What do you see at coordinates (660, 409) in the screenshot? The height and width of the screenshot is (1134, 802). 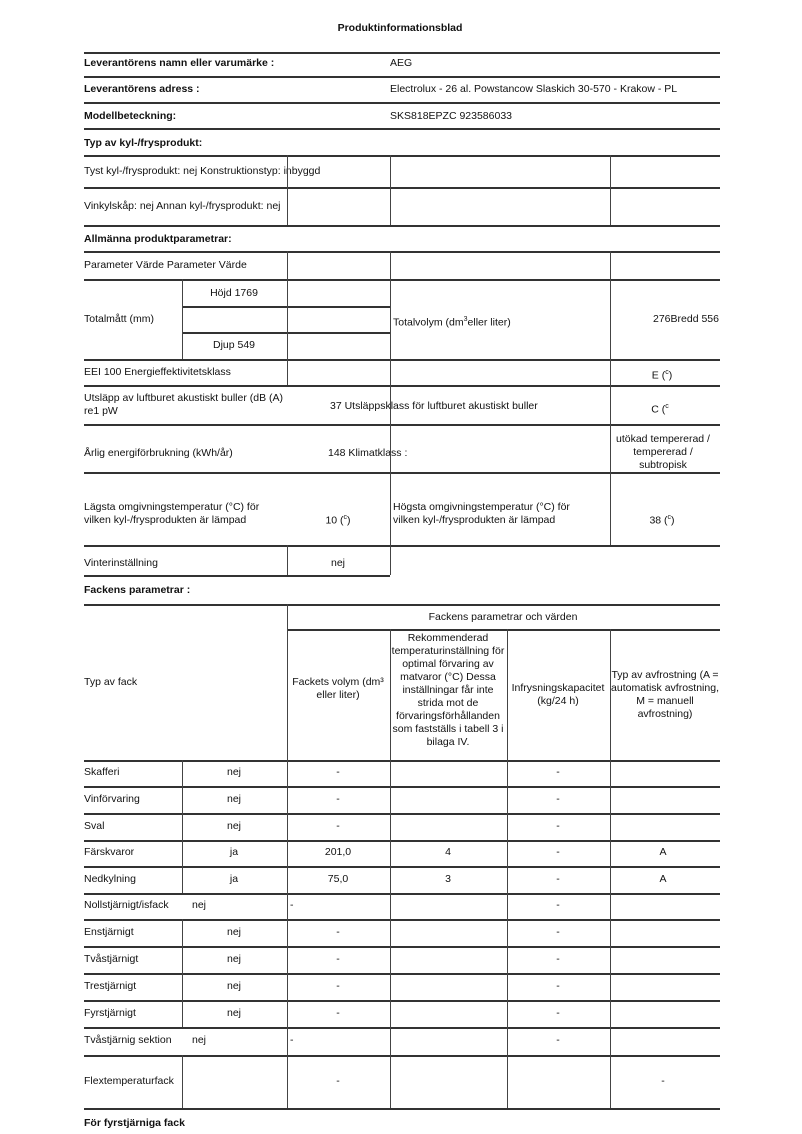 I see `noise-class: C (c` at bounding box center [660, 409].